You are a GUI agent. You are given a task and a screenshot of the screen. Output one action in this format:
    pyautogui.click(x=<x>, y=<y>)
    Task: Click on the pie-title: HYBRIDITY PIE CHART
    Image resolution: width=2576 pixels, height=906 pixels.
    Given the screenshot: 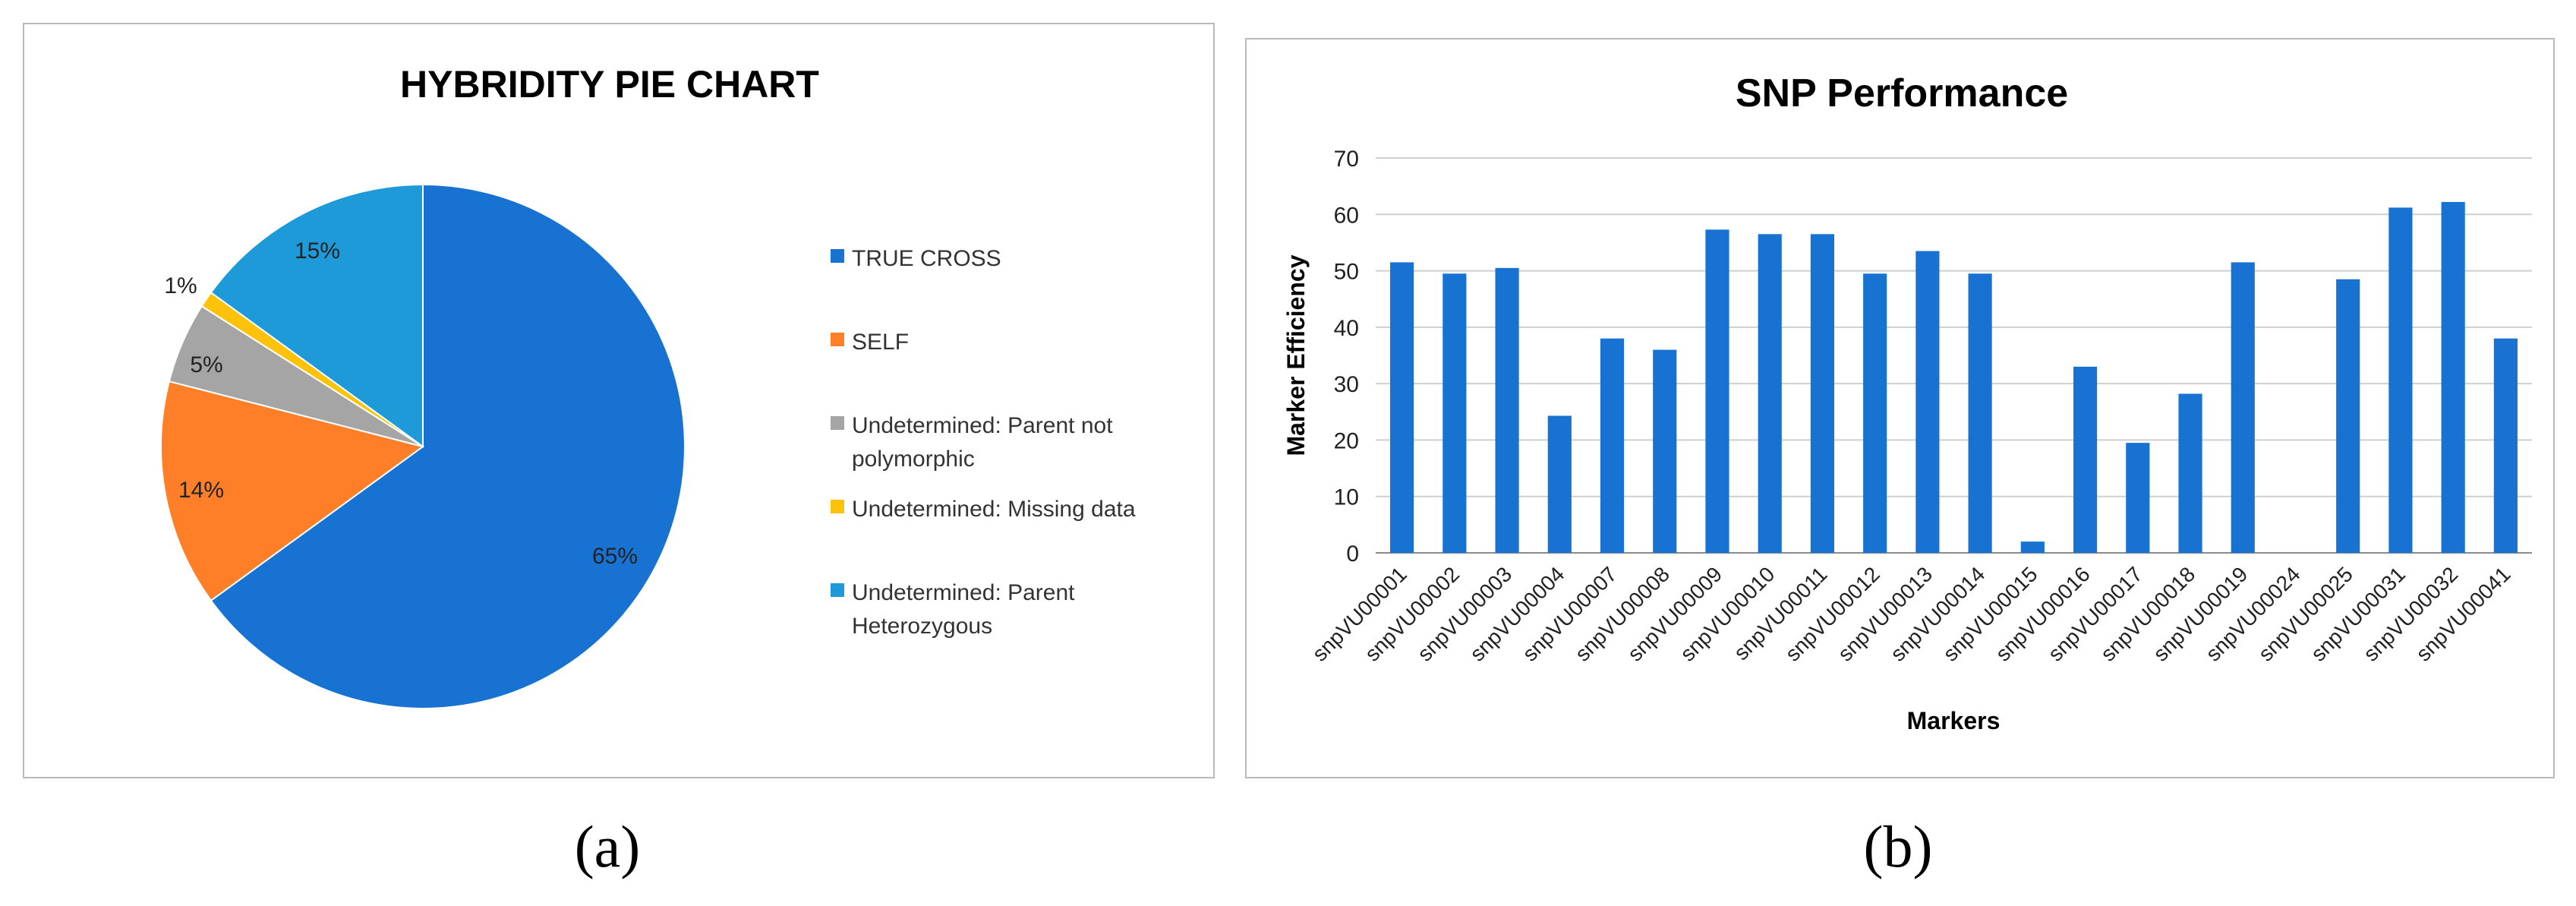 What is the action you would take?
    pyautogui.click(x=609, y=84)
    